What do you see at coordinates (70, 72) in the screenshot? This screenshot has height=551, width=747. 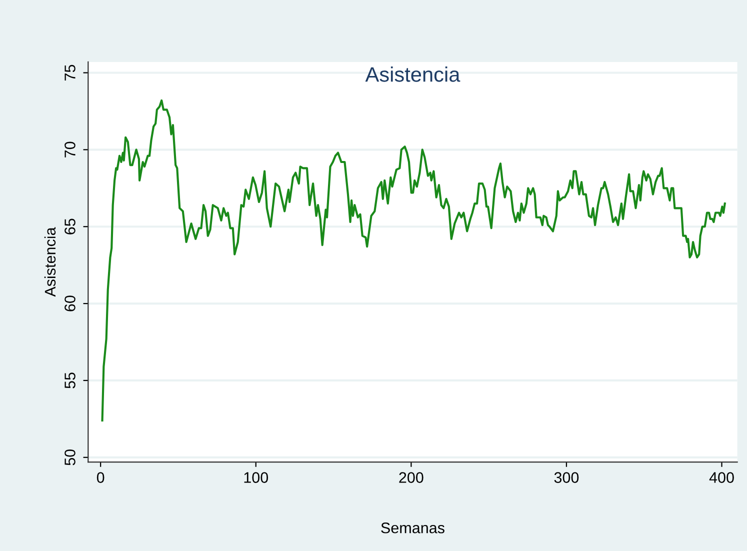 I see `y-tick-label: 75` at bounding box center [70, 72].